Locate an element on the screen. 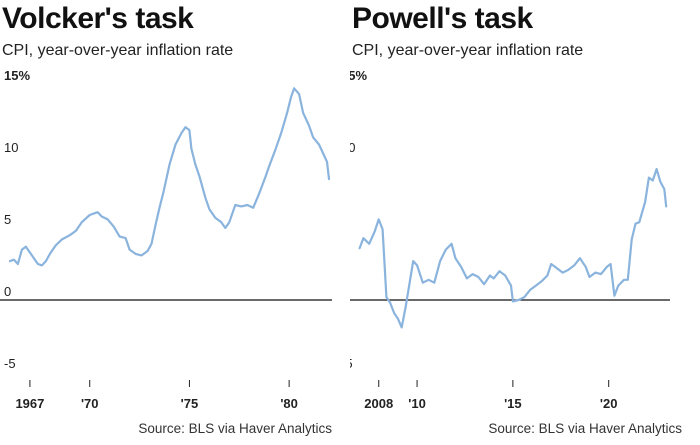 The width and height of the screenshot is (700, 445). chart-title: Powell's task is located at coordinates (442, 18).